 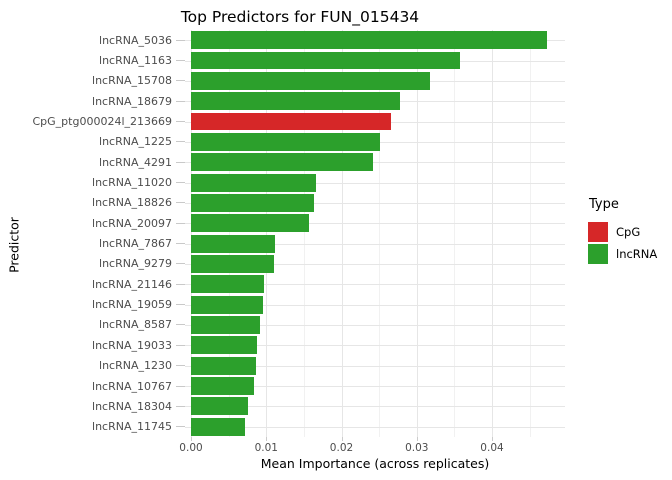 What do you see at coordinates (637, 254) in the screenshot?
I see `legend-item-label: lncRNA` at bounding box center [637, 254].